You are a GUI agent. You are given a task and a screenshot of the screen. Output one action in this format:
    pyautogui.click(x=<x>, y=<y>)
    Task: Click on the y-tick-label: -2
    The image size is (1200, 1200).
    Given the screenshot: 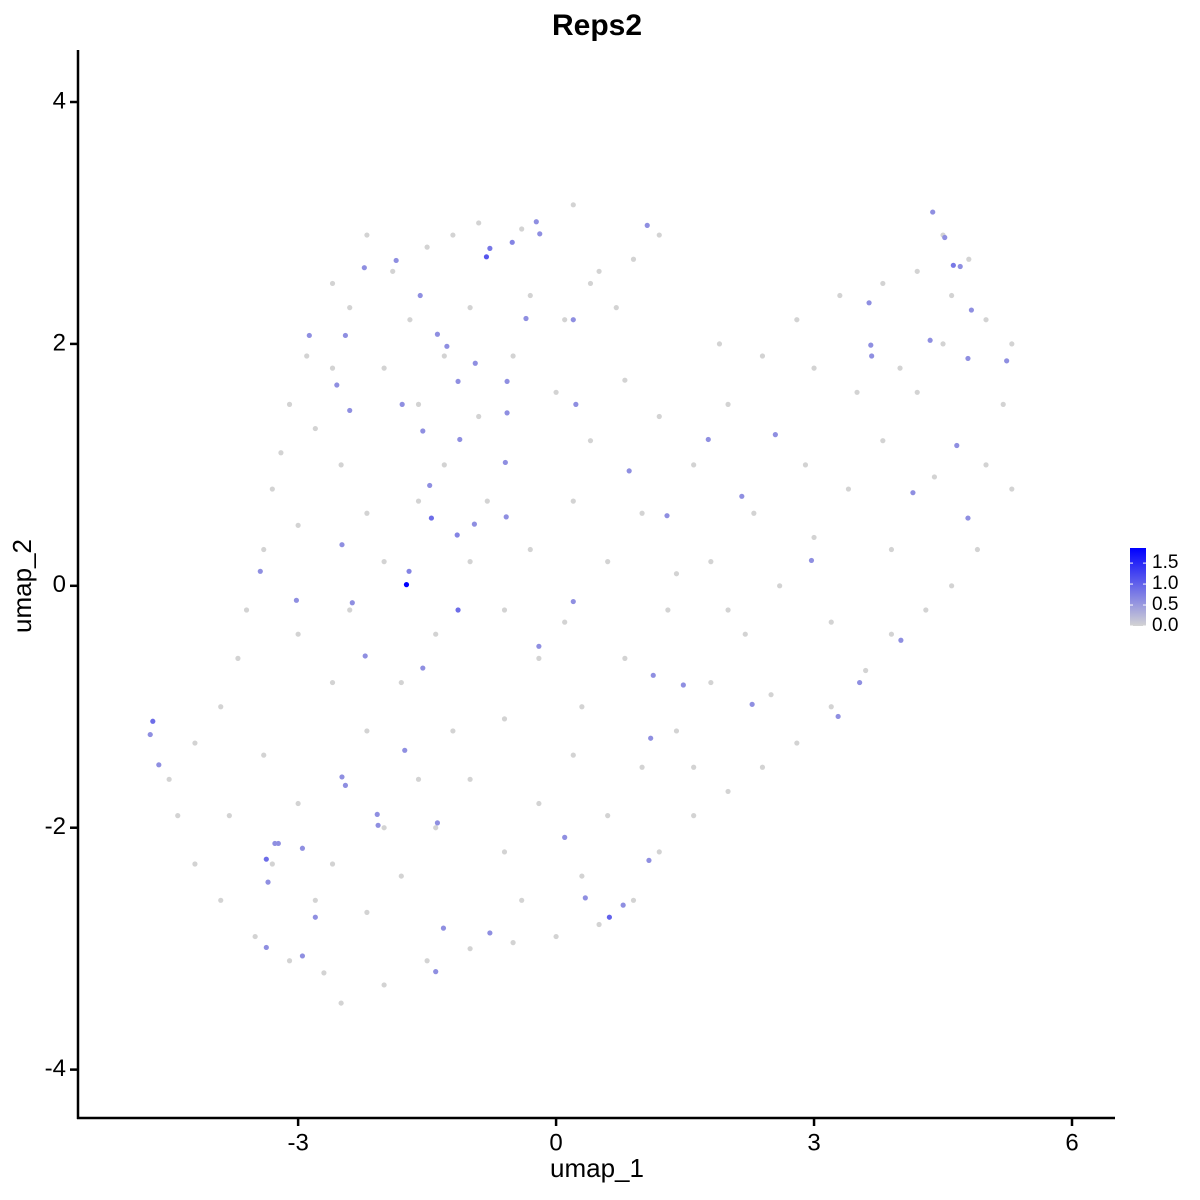 What is the action you would take?
    pyautogui.click(x=55, y=826)
    